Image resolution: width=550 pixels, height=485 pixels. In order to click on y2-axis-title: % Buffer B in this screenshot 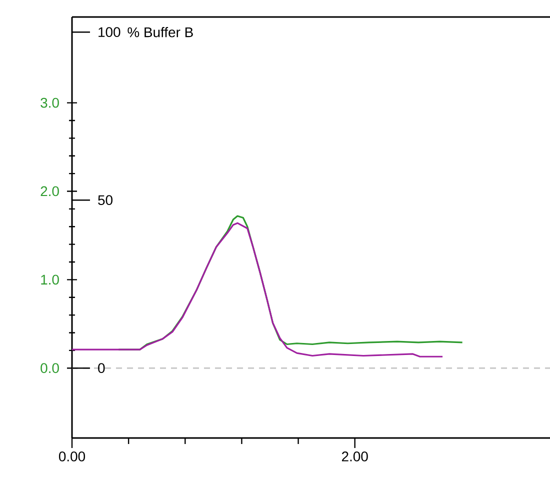, I will do `click(160, 32)`.